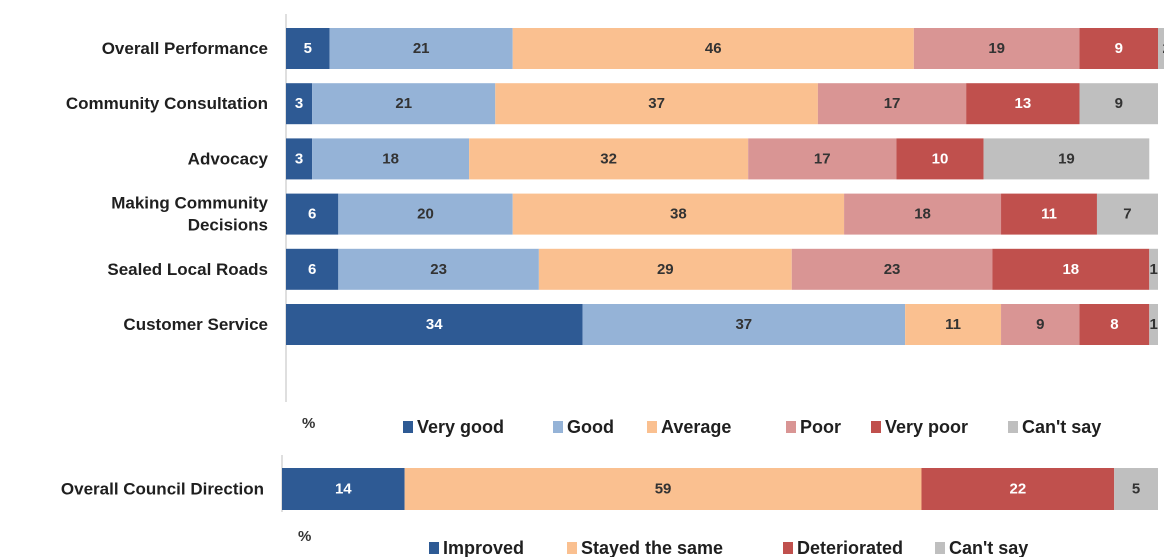  Describe the element at coordinates (558, 427) in the screenshot. I see `legend-swatch-good` at that location.